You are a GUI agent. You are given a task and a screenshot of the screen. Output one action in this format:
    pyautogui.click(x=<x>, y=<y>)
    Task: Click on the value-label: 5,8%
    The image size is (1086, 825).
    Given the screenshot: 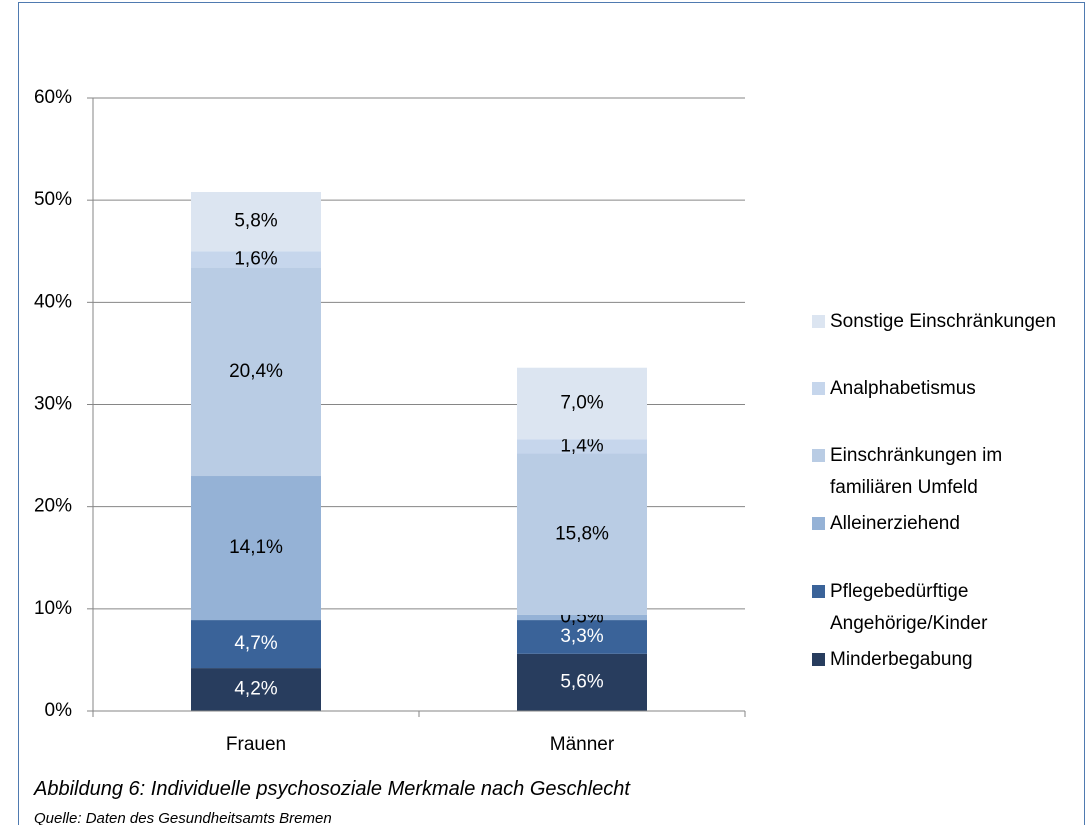 What is the action you would take?
    pyautogui.click(x=255, y=221)
    